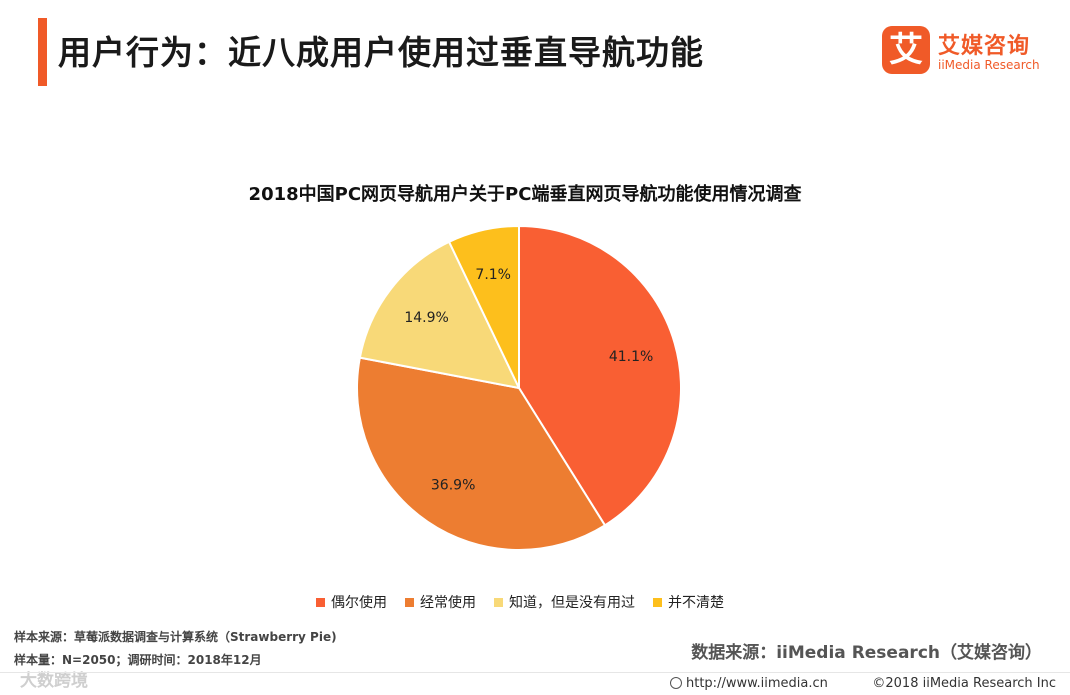 The width and height of the screenshot is (1070, 695). I want to click on legend-item-known-unused: 知道，但是没有用过, so click(564, 602).